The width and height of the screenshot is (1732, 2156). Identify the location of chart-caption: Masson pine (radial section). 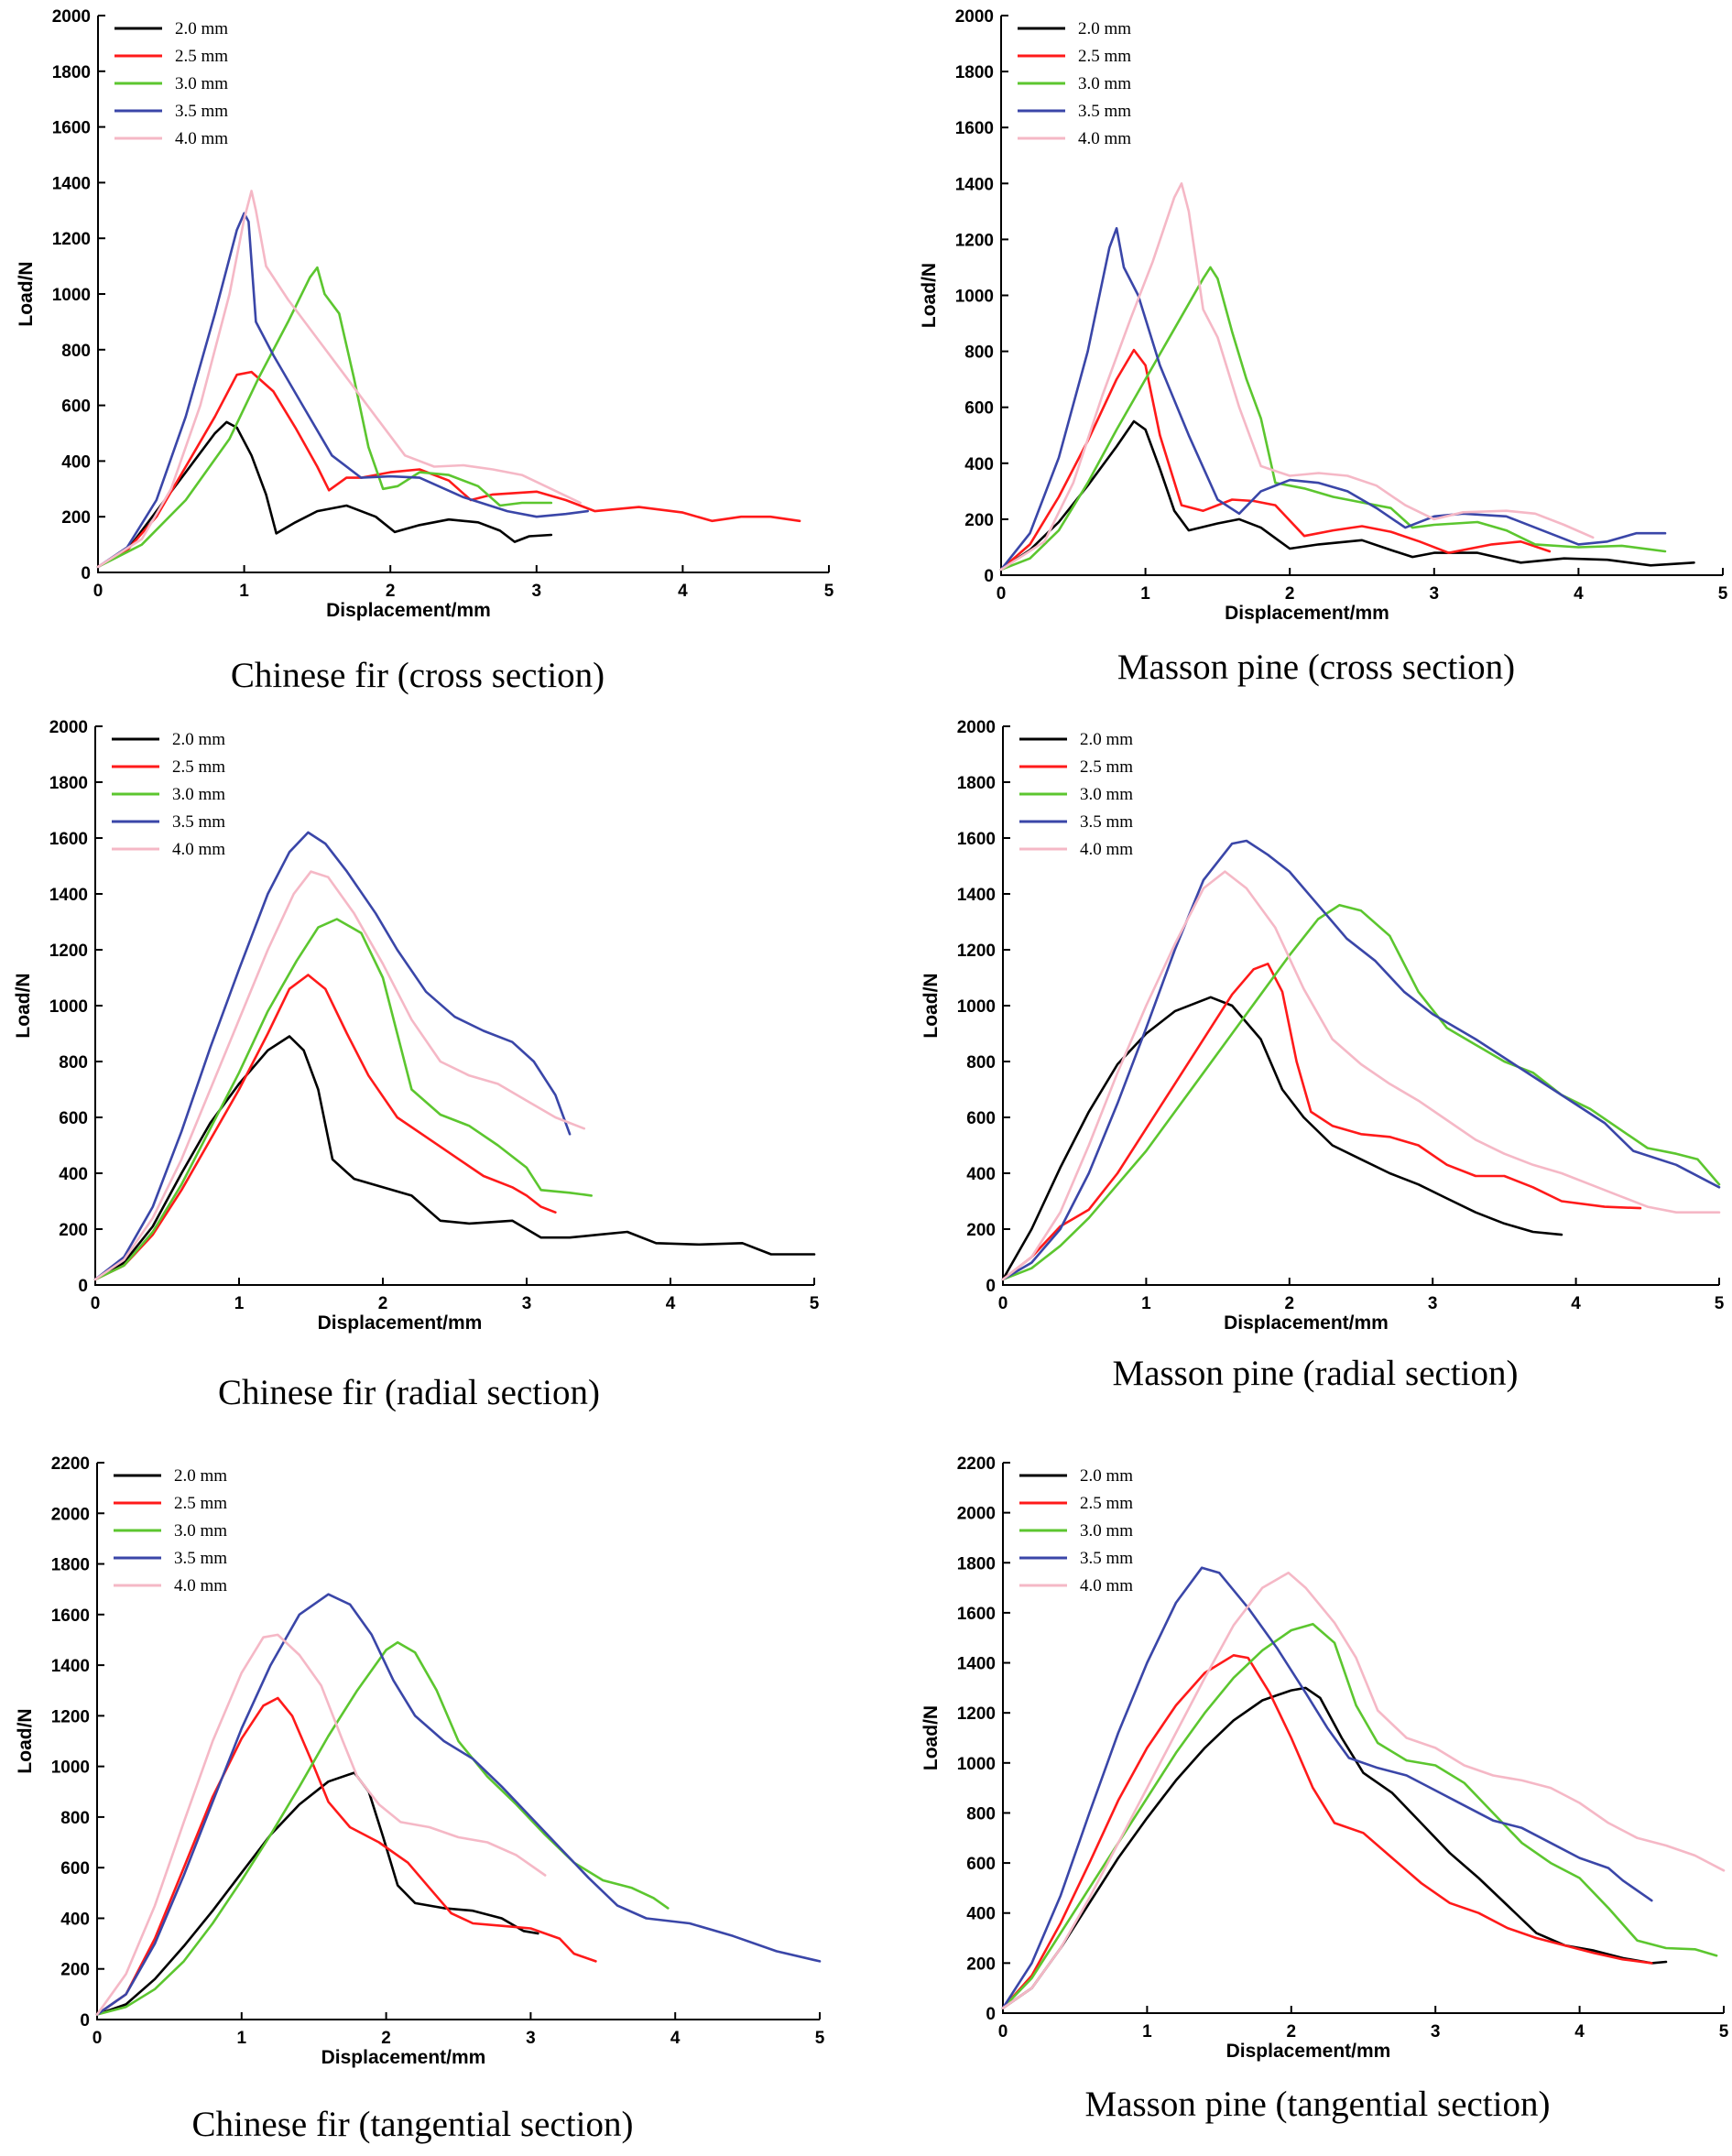
(1316, 1373).